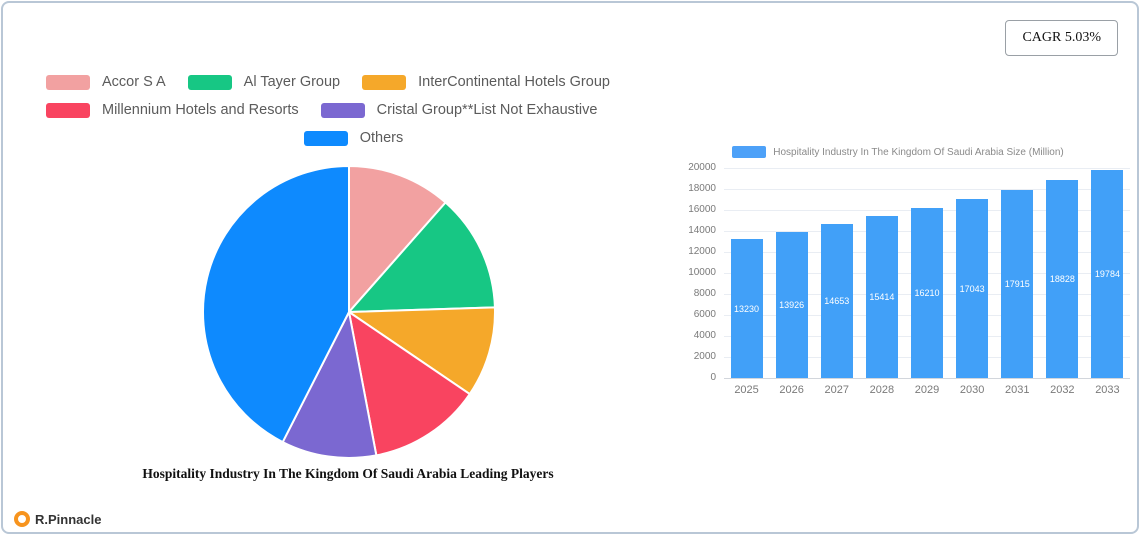 This screenshot has width=1140, height=535. Describe the element at coordinates (487, 110) in the screenshot. I see `legend-label: Cristal Group**List Not Exhaustive` at that location.